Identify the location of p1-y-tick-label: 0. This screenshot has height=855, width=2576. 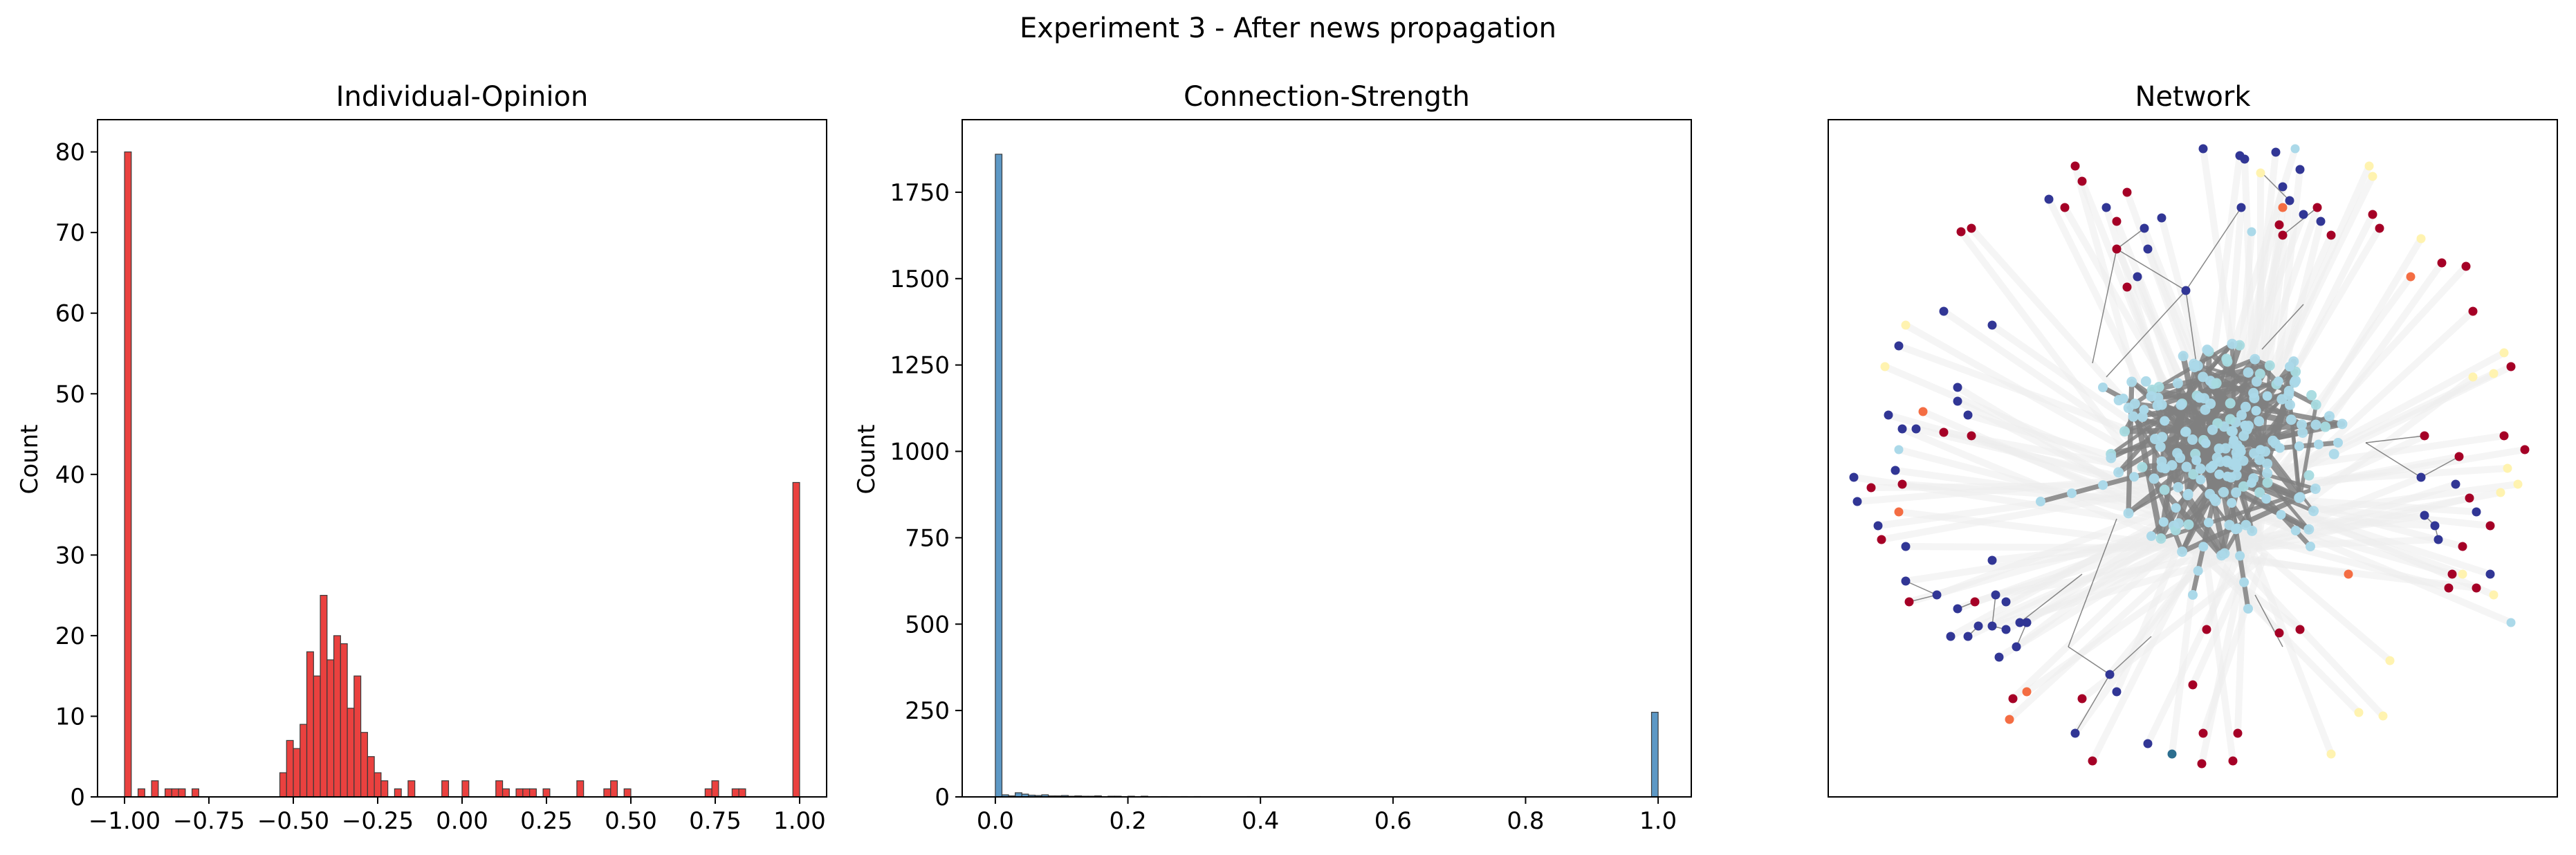
(77, 797).